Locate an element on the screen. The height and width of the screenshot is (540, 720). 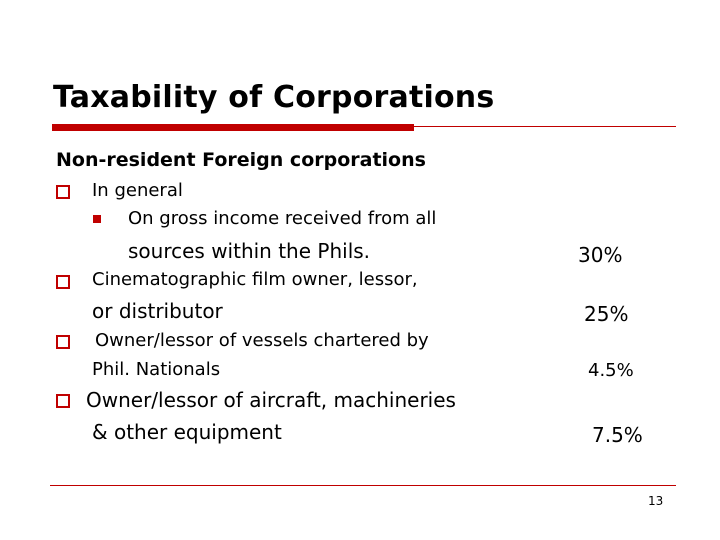
footer-divider is located at coordinates (363, 485).